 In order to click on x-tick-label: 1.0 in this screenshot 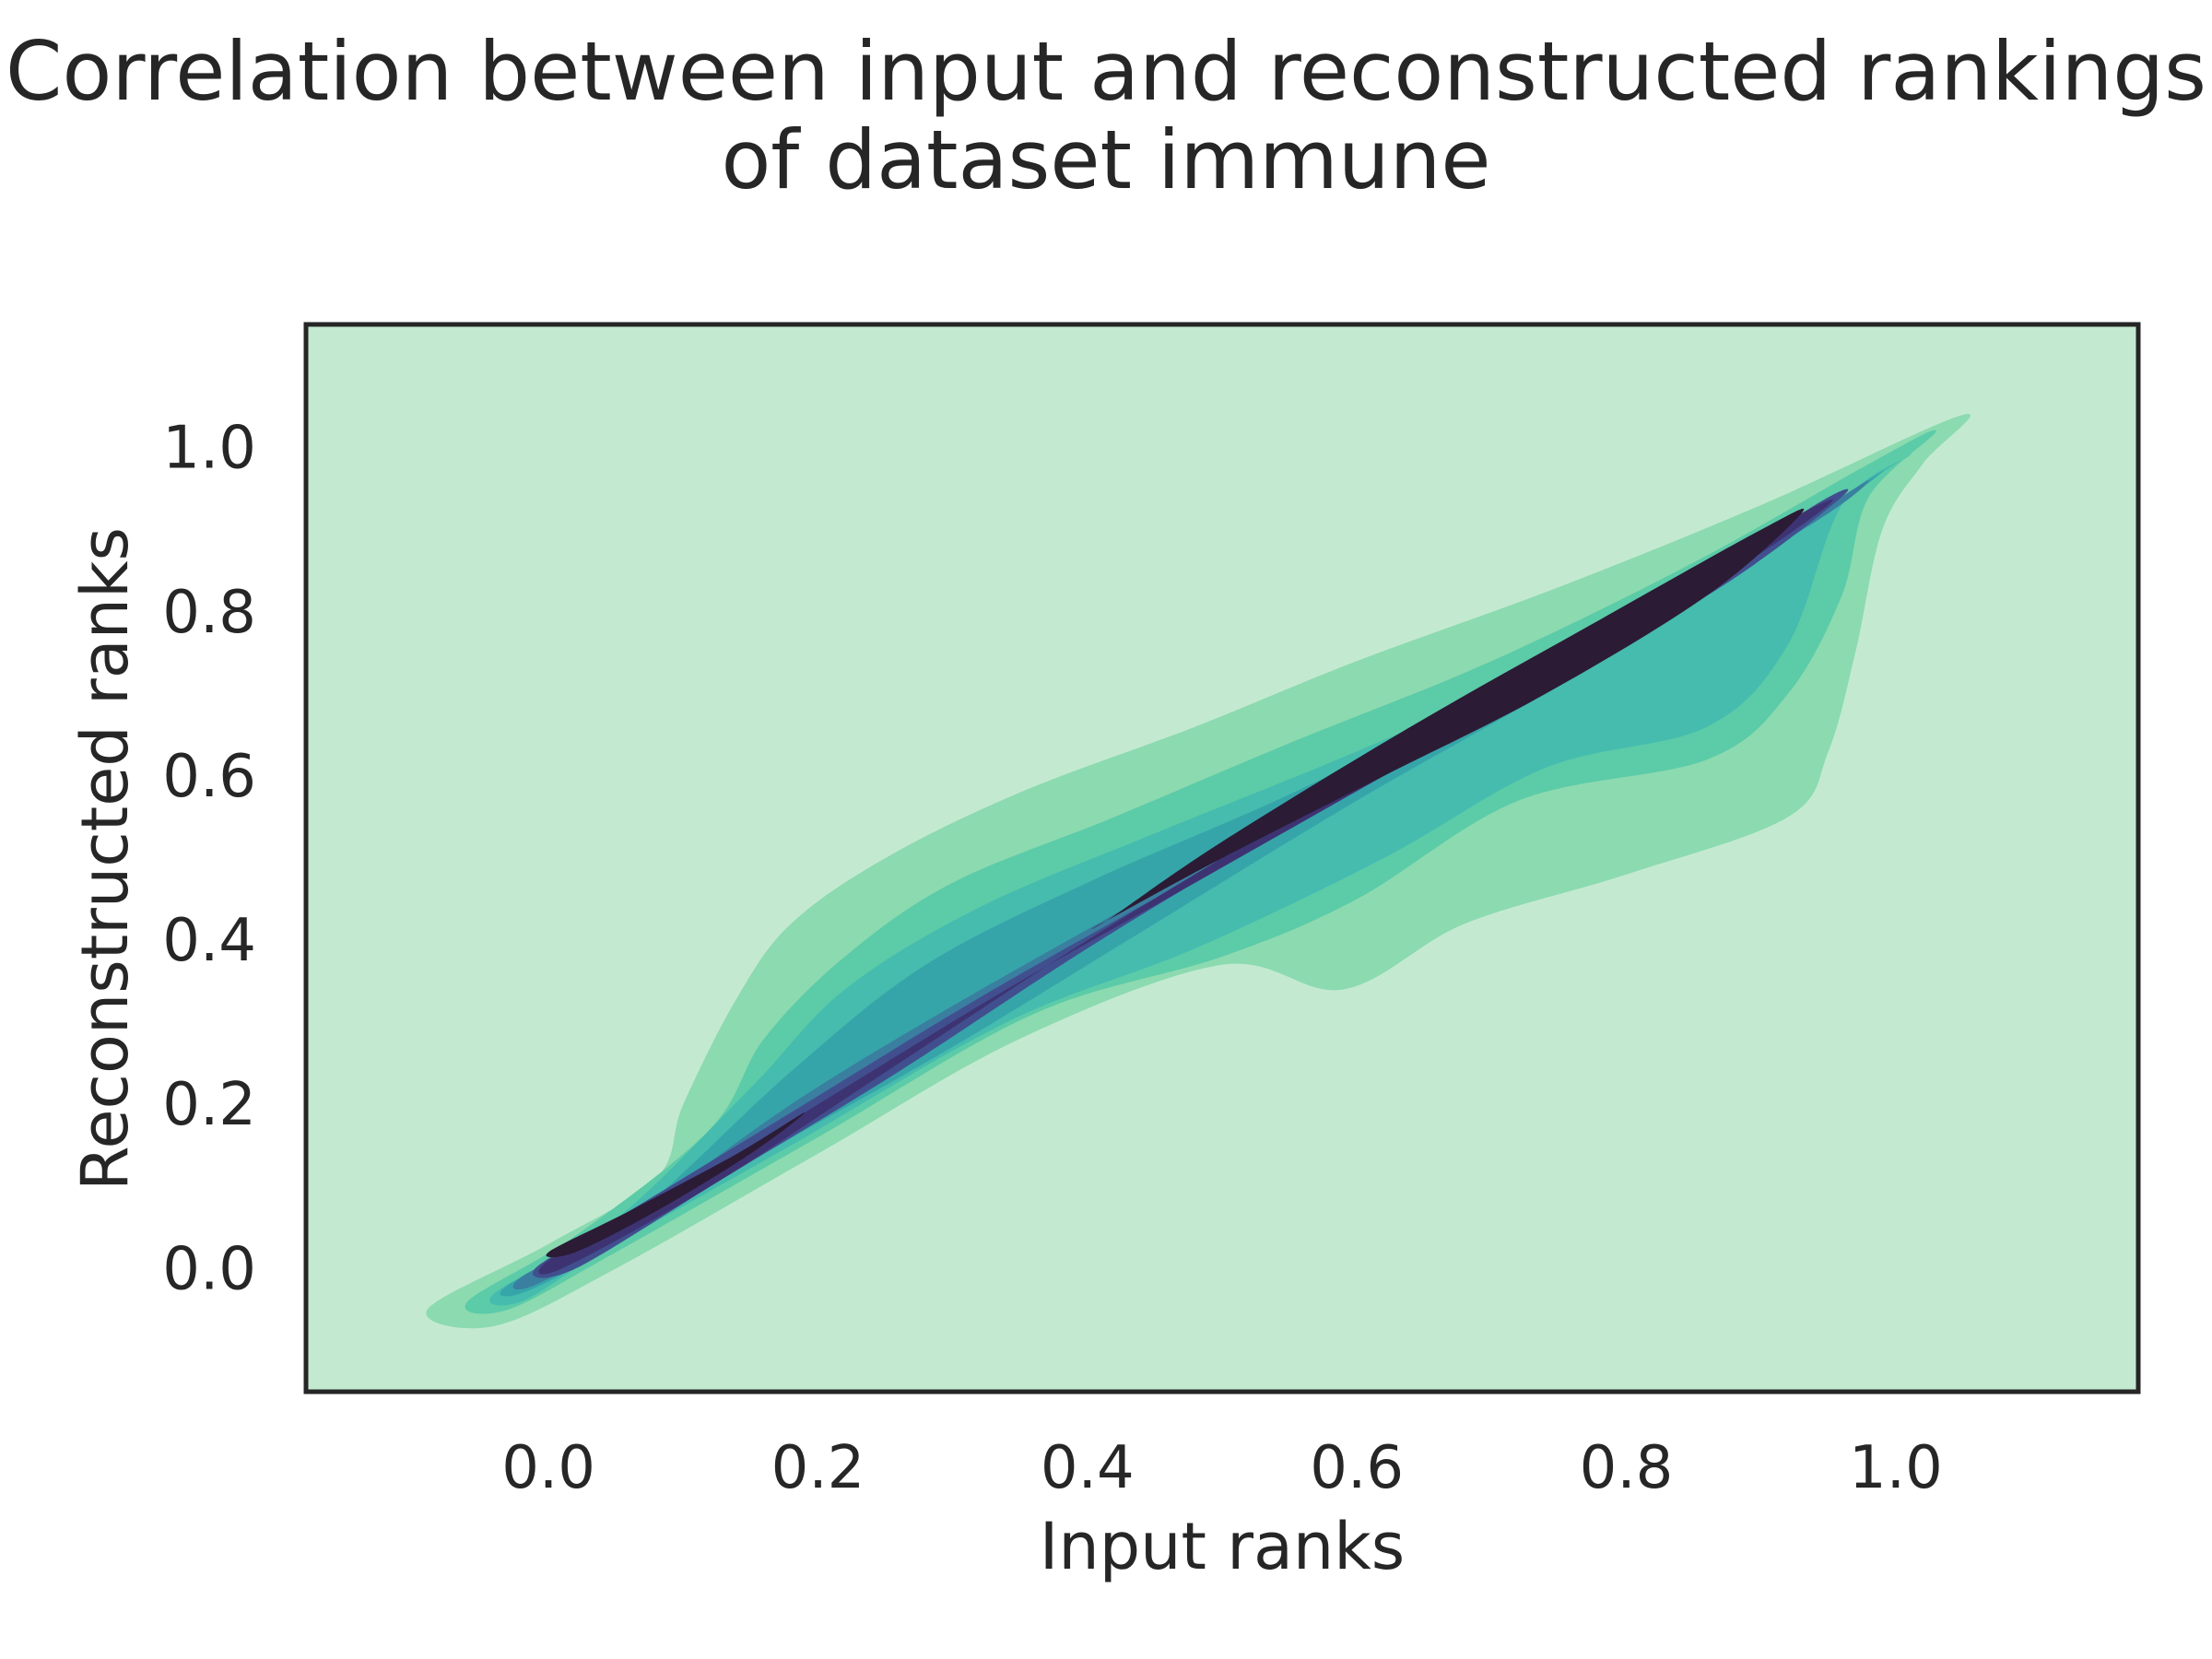, I will do `click(1896, 1468)`.